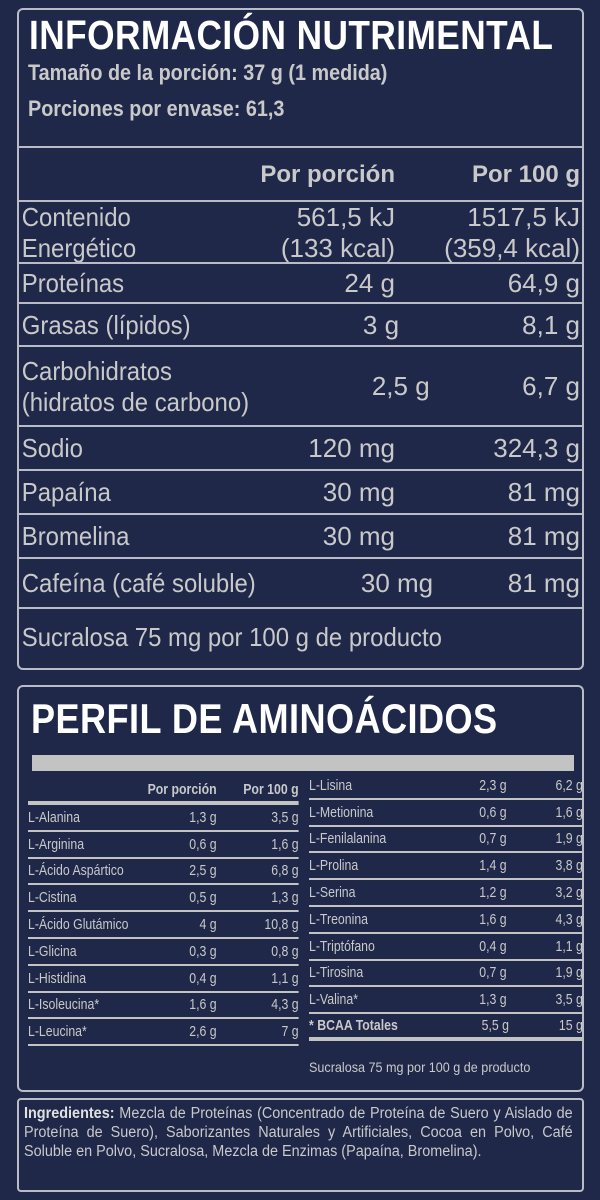 The image size is (600, 1200). What do you see at coordinates (64, 1005) in the screenshot?
I see `amino-name: L-Isoleucina*` at bounding box center [64, 1005].